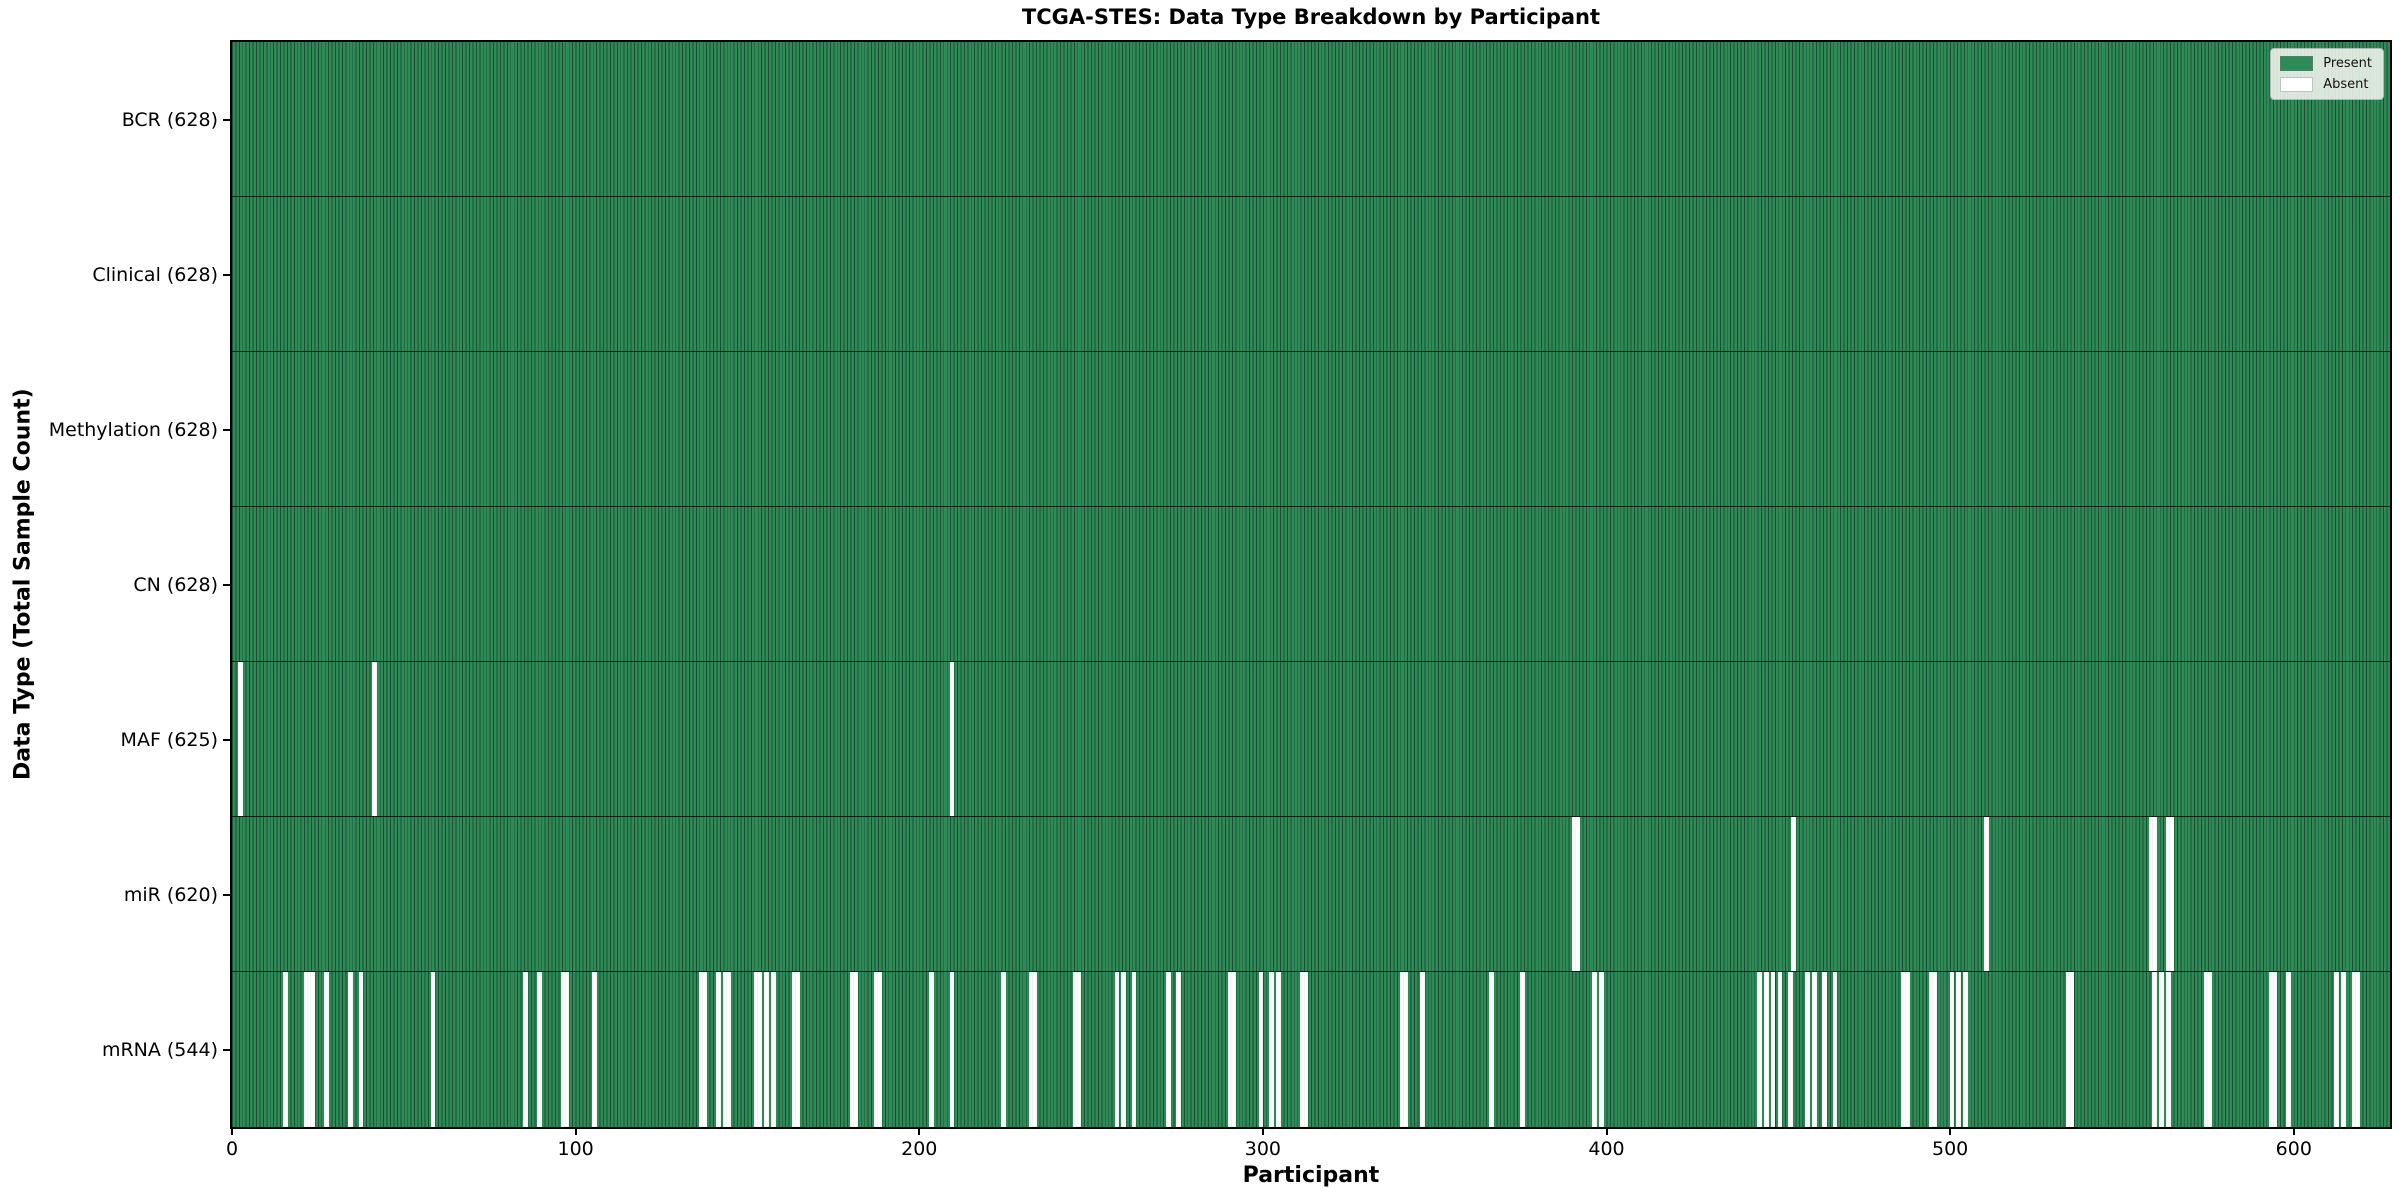  What do you see at coordinates (1311, 274) in the screenshot?
I see `row-band-Clinical` at bounding box center [1311, 274].